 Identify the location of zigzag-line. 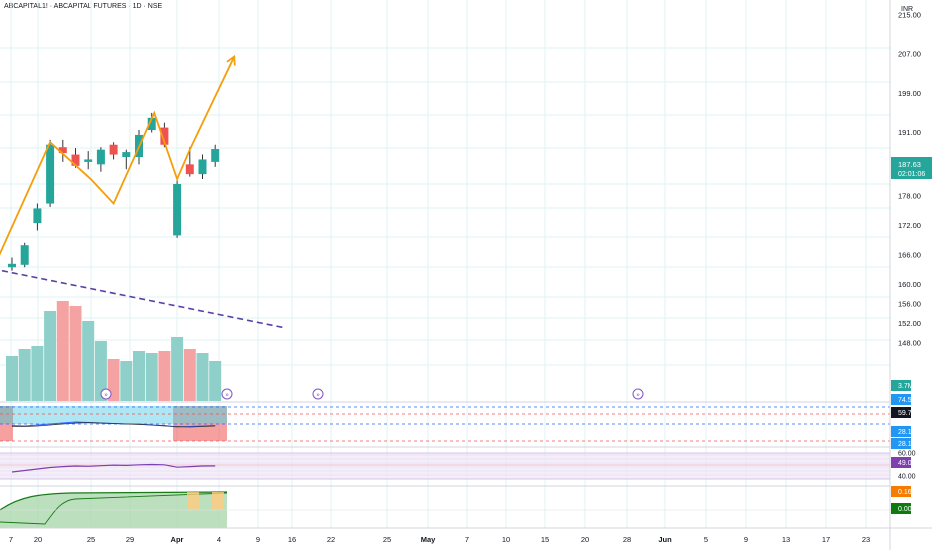
(118, 156).